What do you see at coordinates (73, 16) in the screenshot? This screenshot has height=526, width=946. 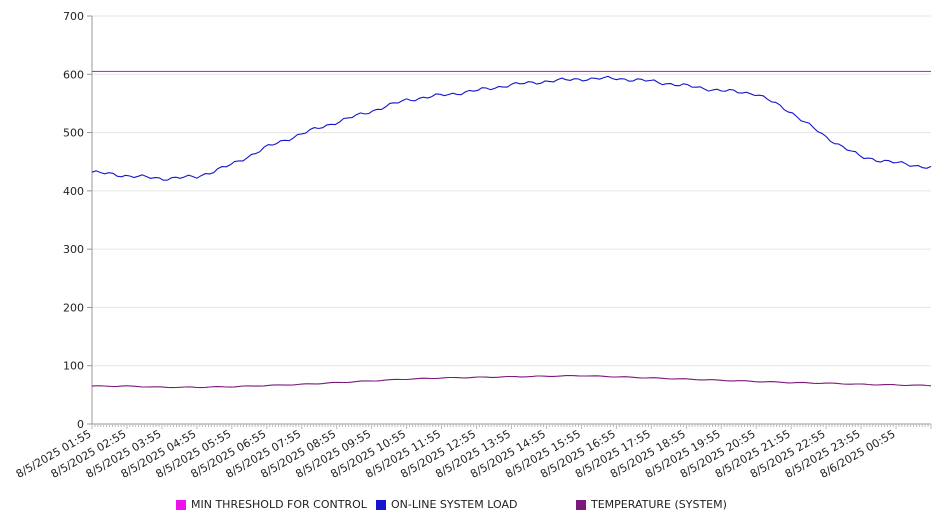 I see `y-tick-label: 700` at bounding box center [73, 16].